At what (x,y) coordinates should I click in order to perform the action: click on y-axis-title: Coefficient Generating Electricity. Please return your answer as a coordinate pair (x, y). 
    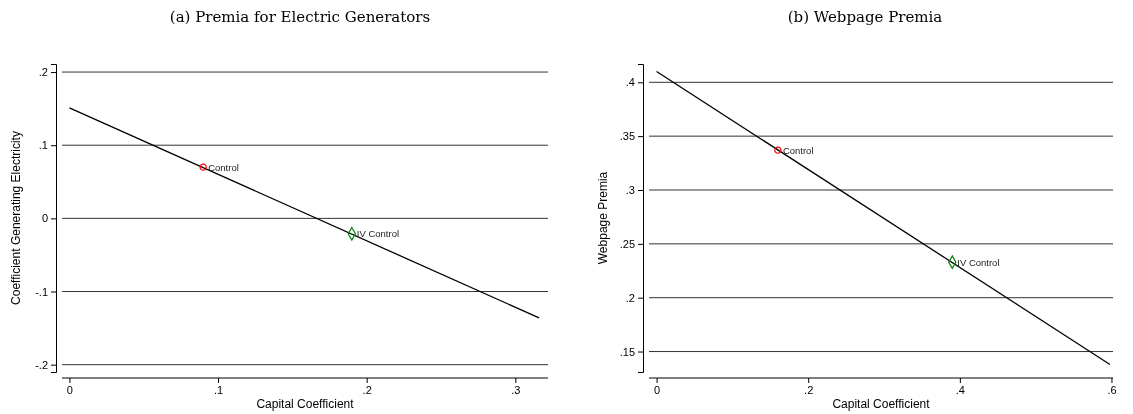
    Looking at the image, I should click on (16, 218).